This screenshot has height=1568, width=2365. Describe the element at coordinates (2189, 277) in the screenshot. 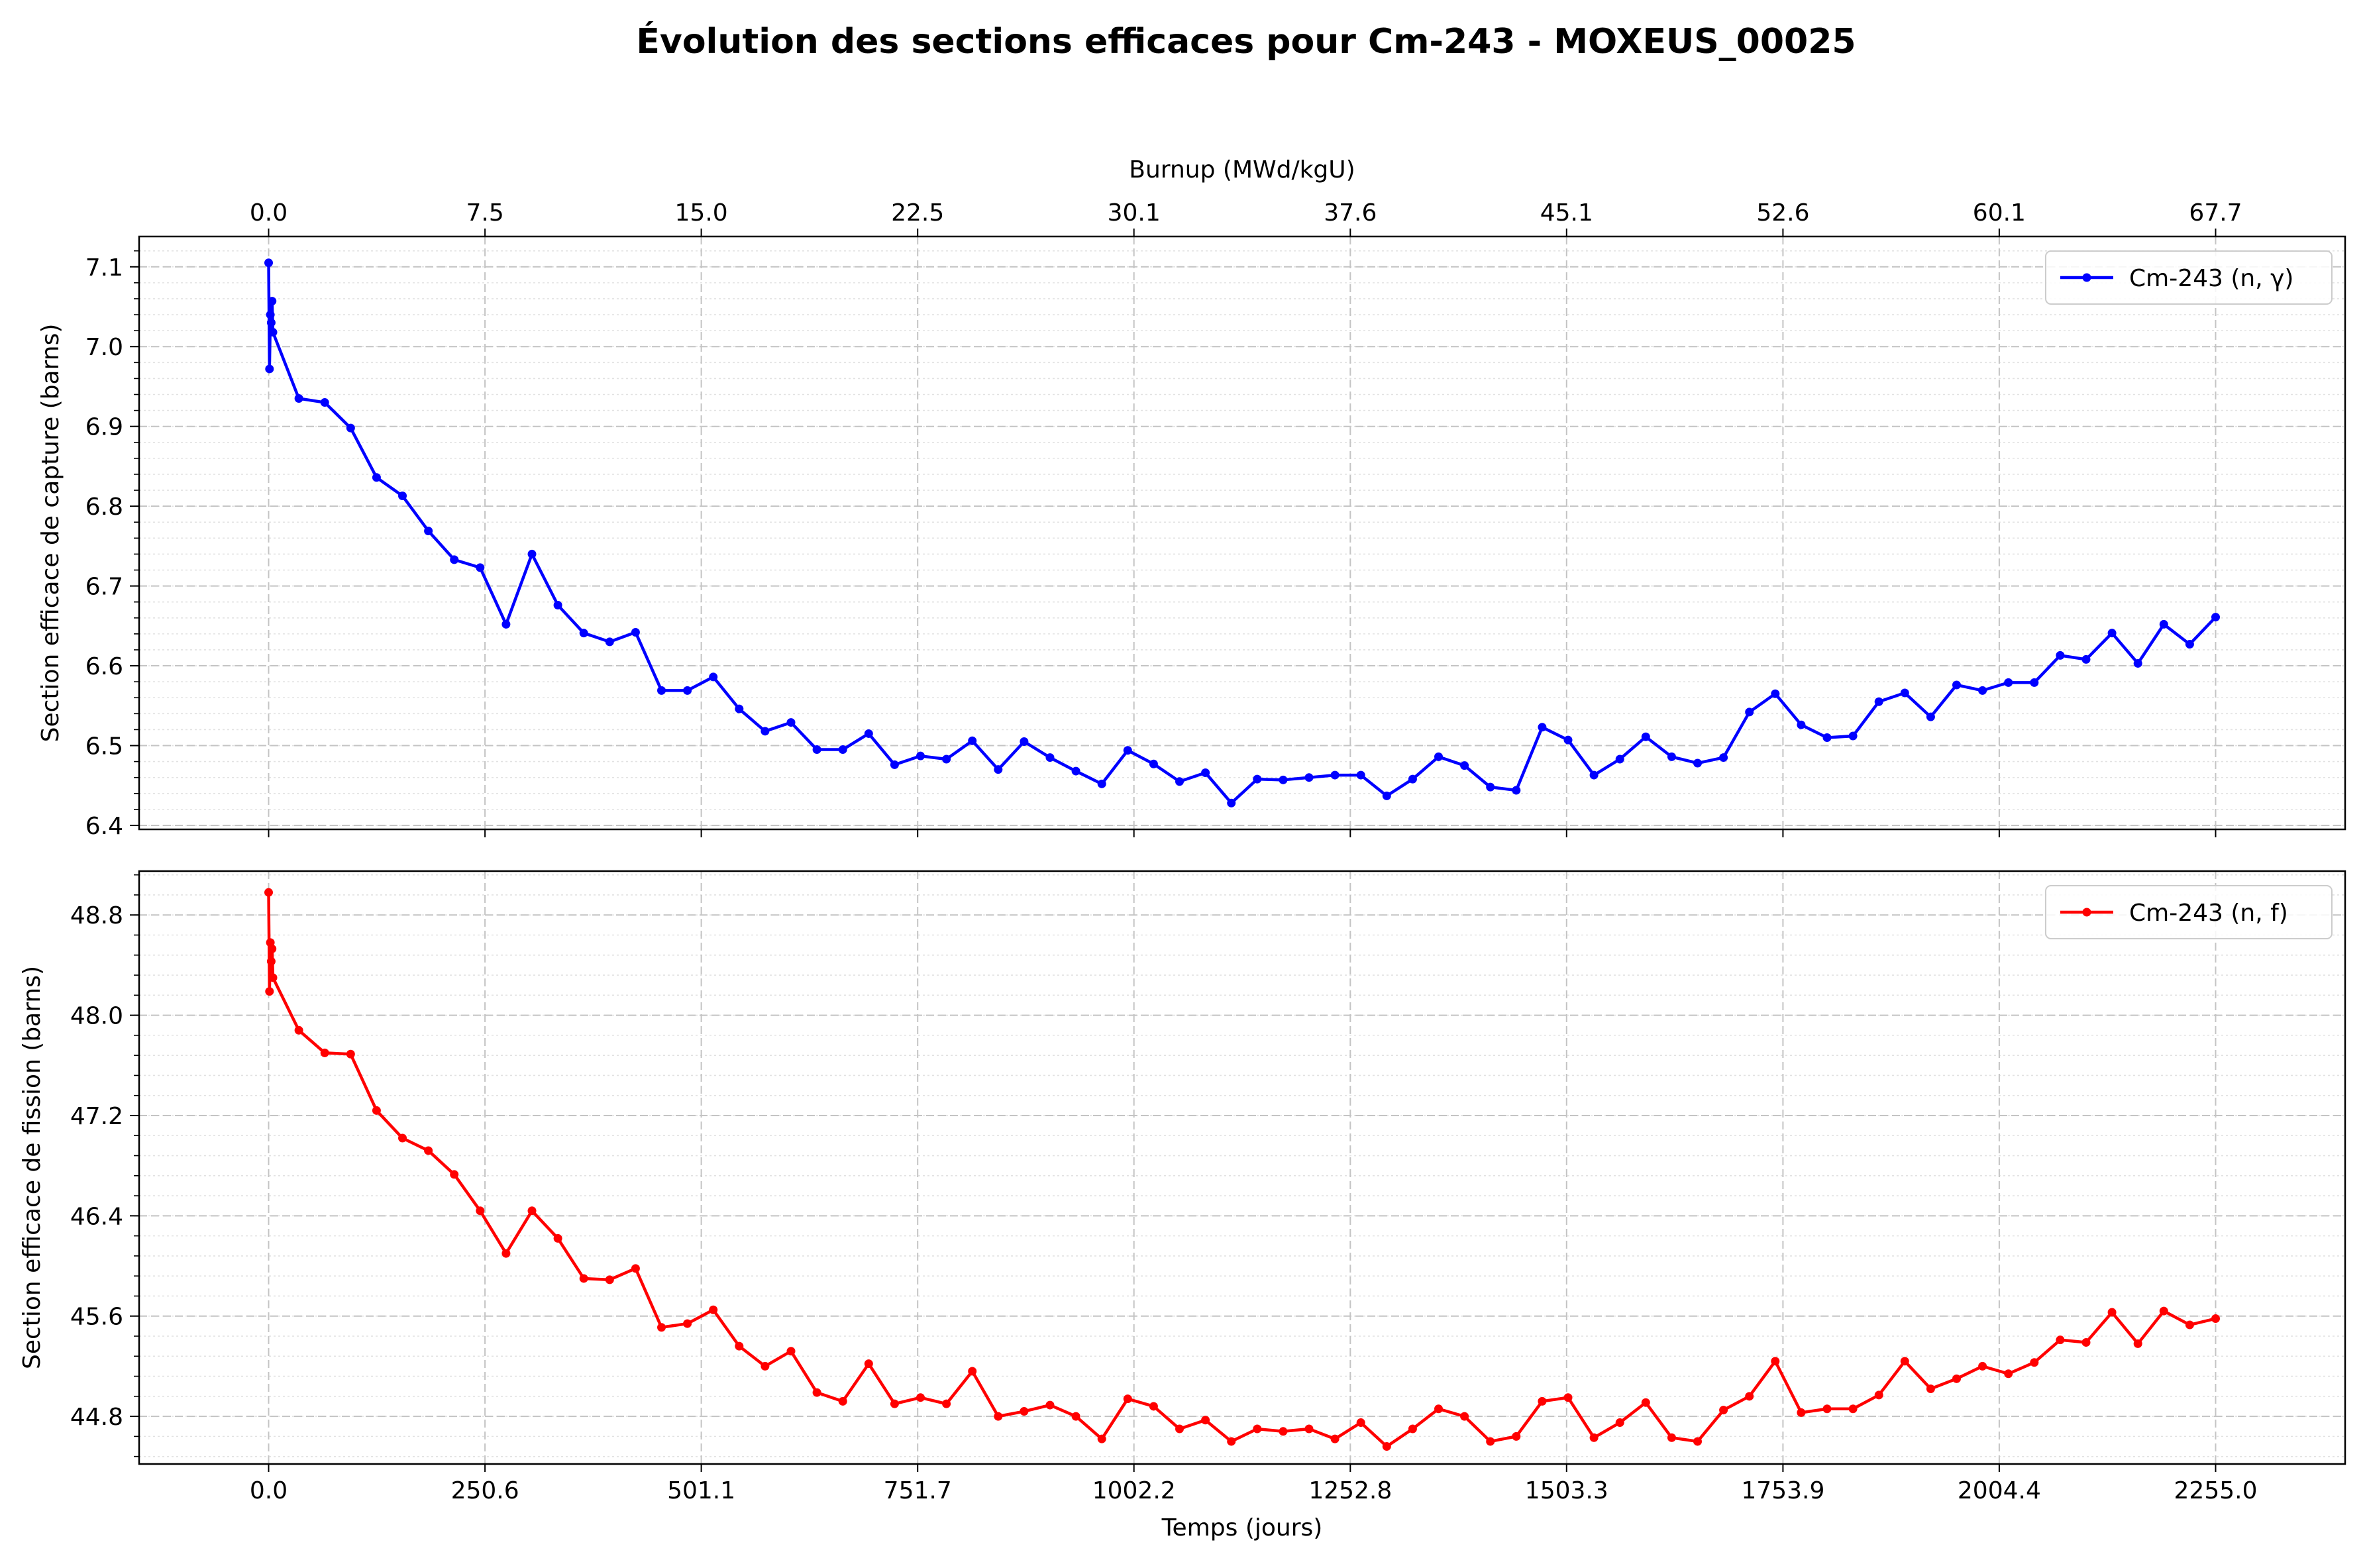

I see `legend-box` at that location.